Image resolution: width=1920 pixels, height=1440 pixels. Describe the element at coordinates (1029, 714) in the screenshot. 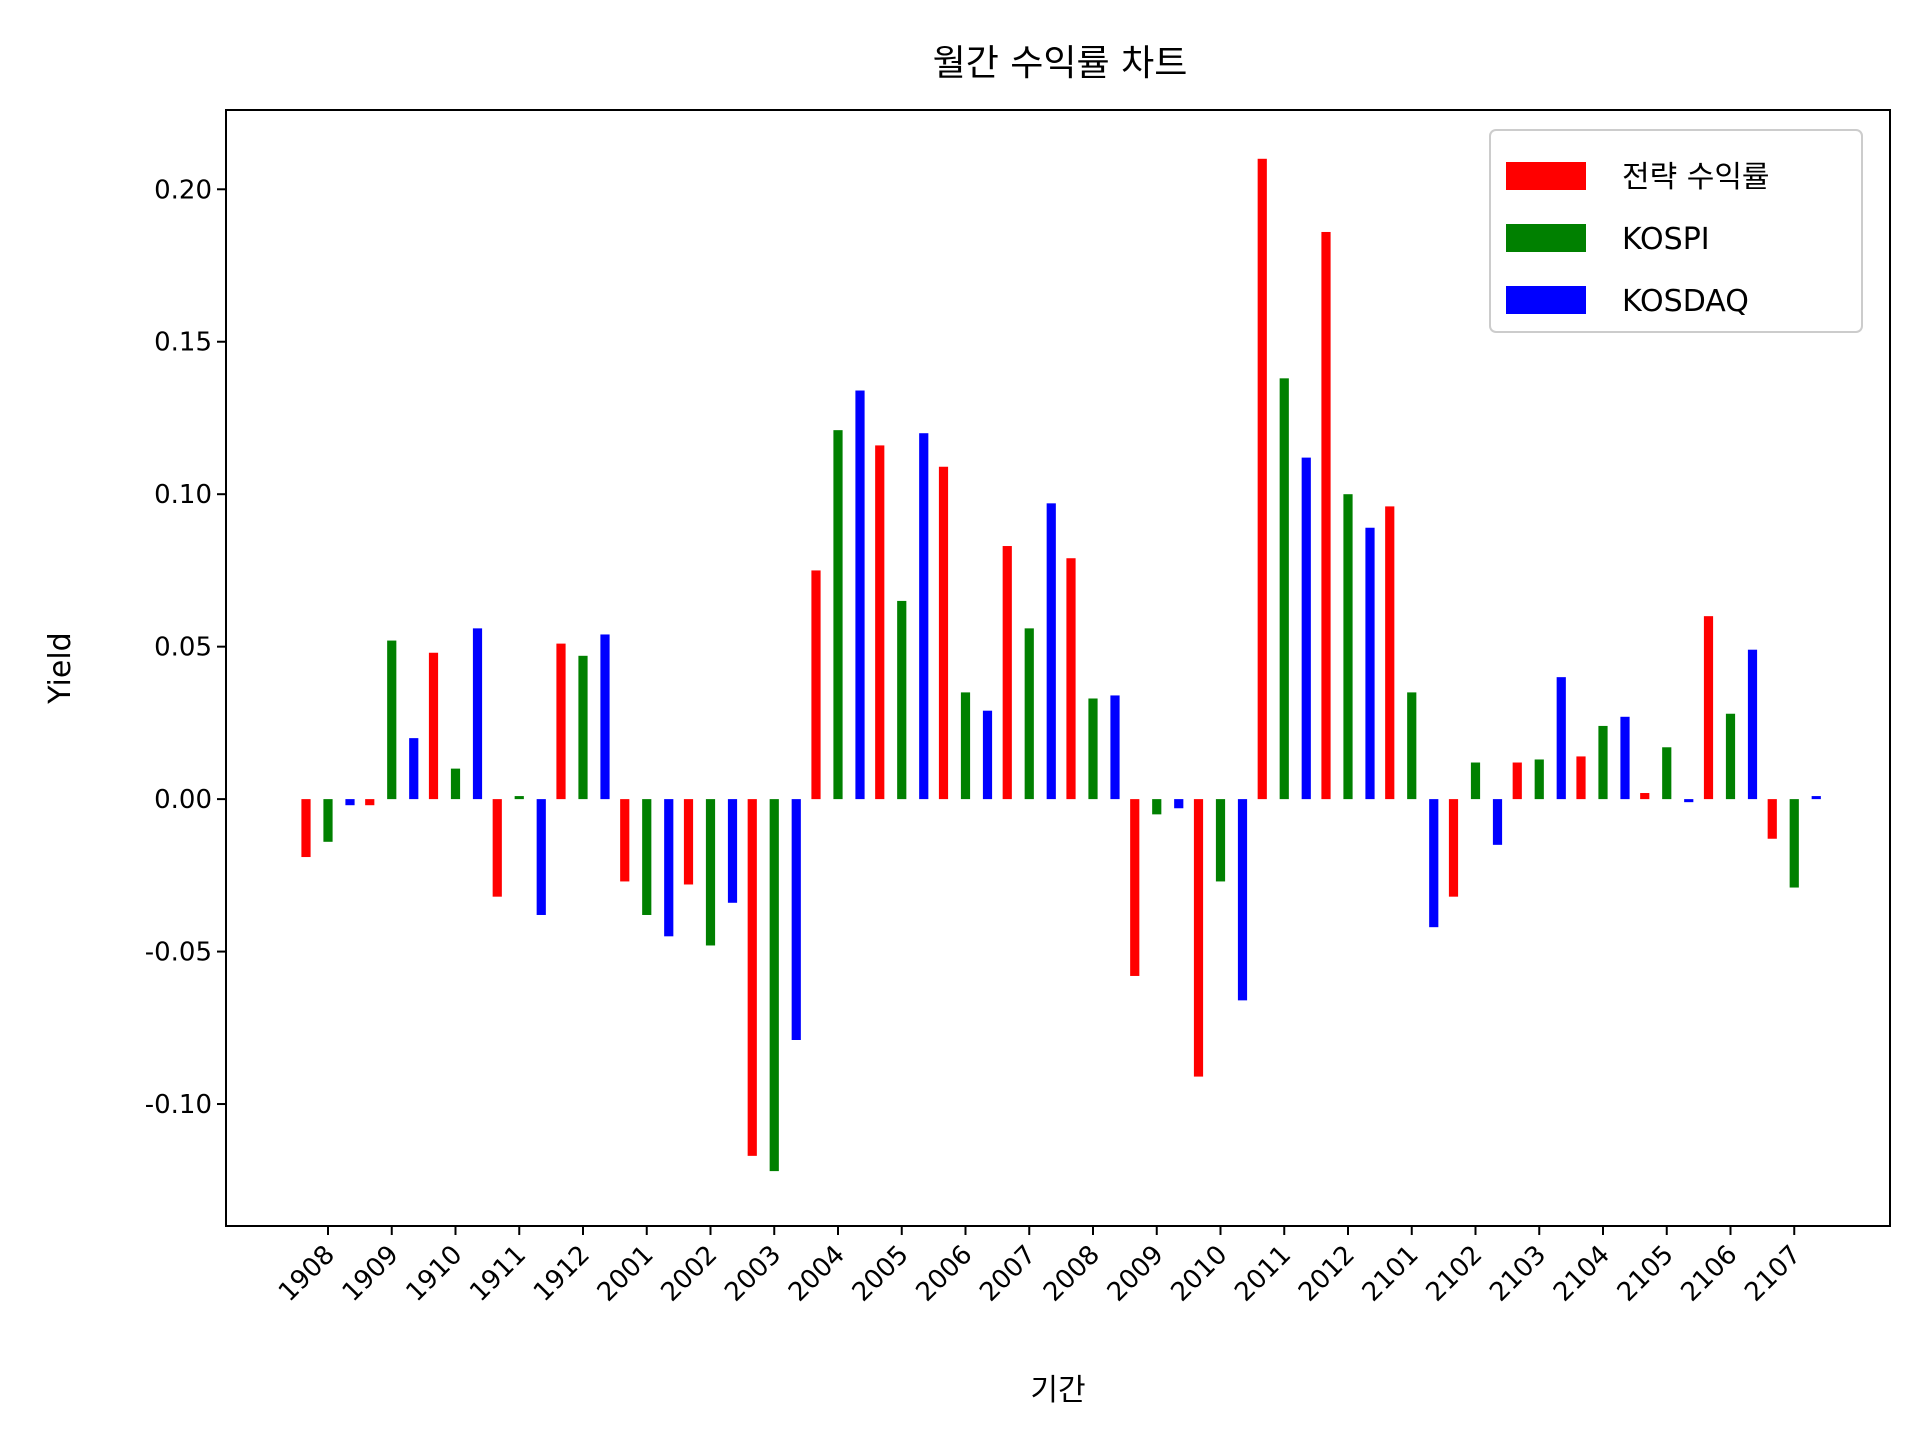

I see `bar-kospi-2007` at that location.